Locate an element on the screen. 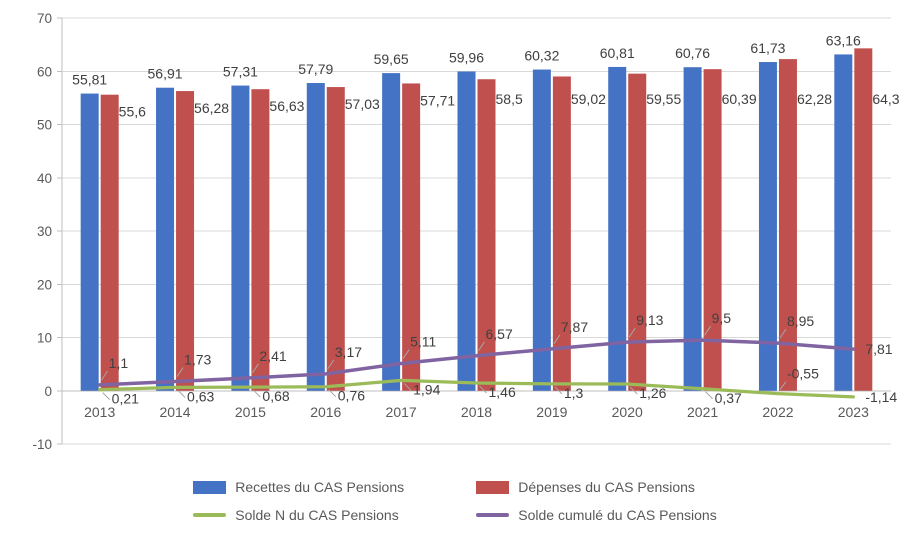 The image size is (910, 550). y-axis-label-30: 30 is located at coordinates (44, 231).